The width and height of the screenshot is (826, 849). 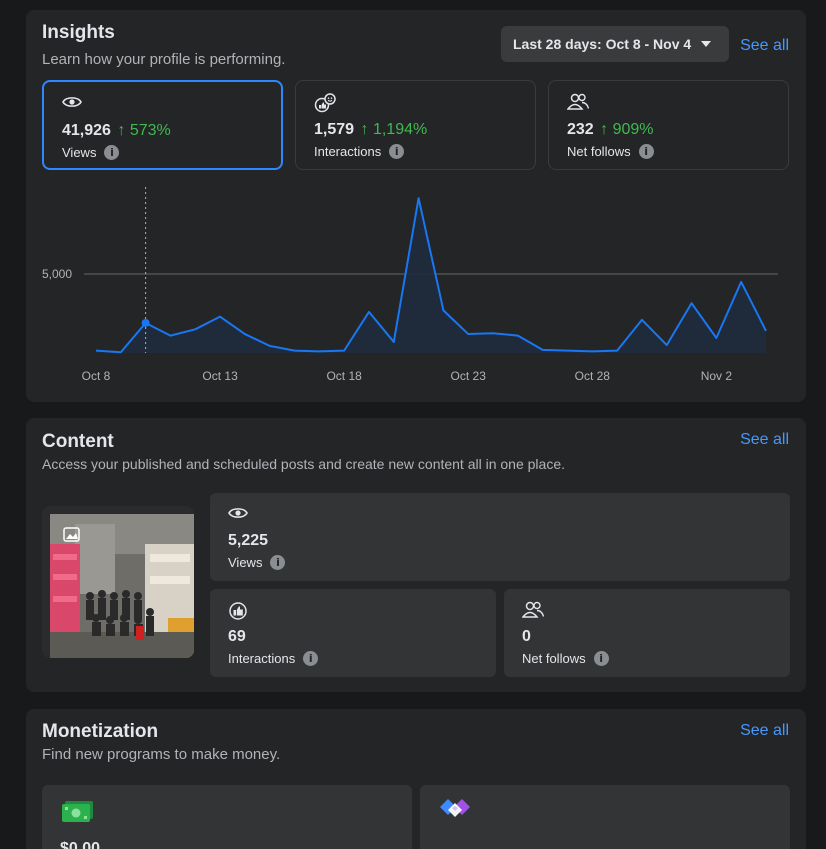 What do you see at coordinates (344, 376) in the screenshot?
I see `x-tick-label: Oct 18` at bounding box center [344, 376].